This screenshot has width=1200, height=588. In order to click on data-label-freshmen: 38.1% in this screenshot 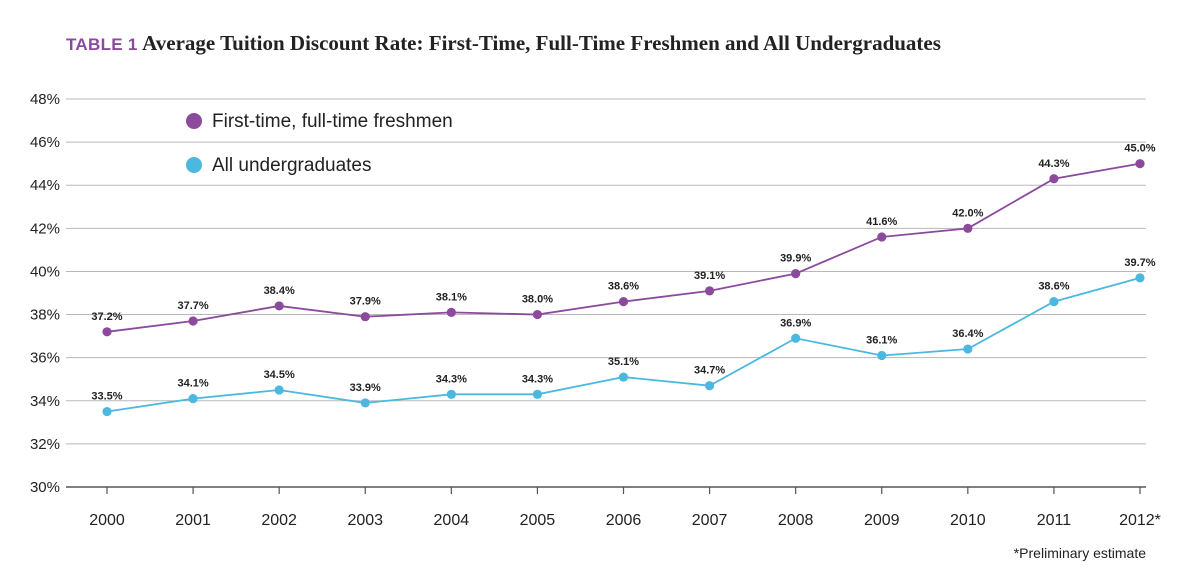, I will do `click(451, 297)`.